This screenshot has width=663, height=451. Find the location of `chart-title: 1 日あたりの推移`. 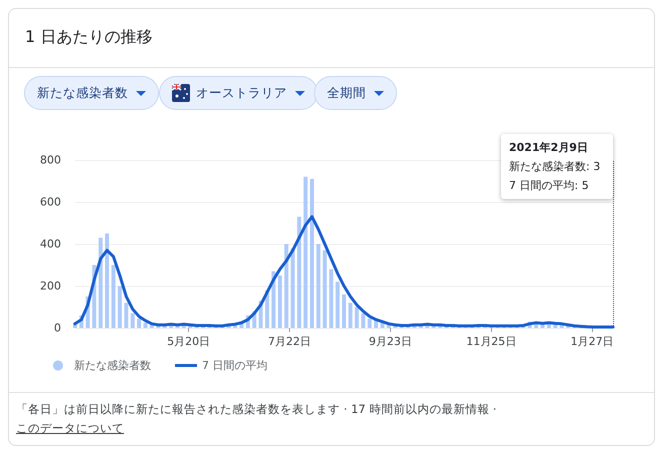

chart-title: 1 日あたりの推移 is located at coordinates (88, 37).